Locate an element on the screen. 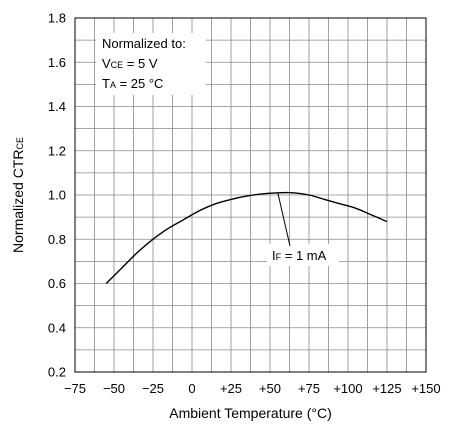 This screenshot has width=452, height=431. if-subscript: F is located at coordinates (279, 257).